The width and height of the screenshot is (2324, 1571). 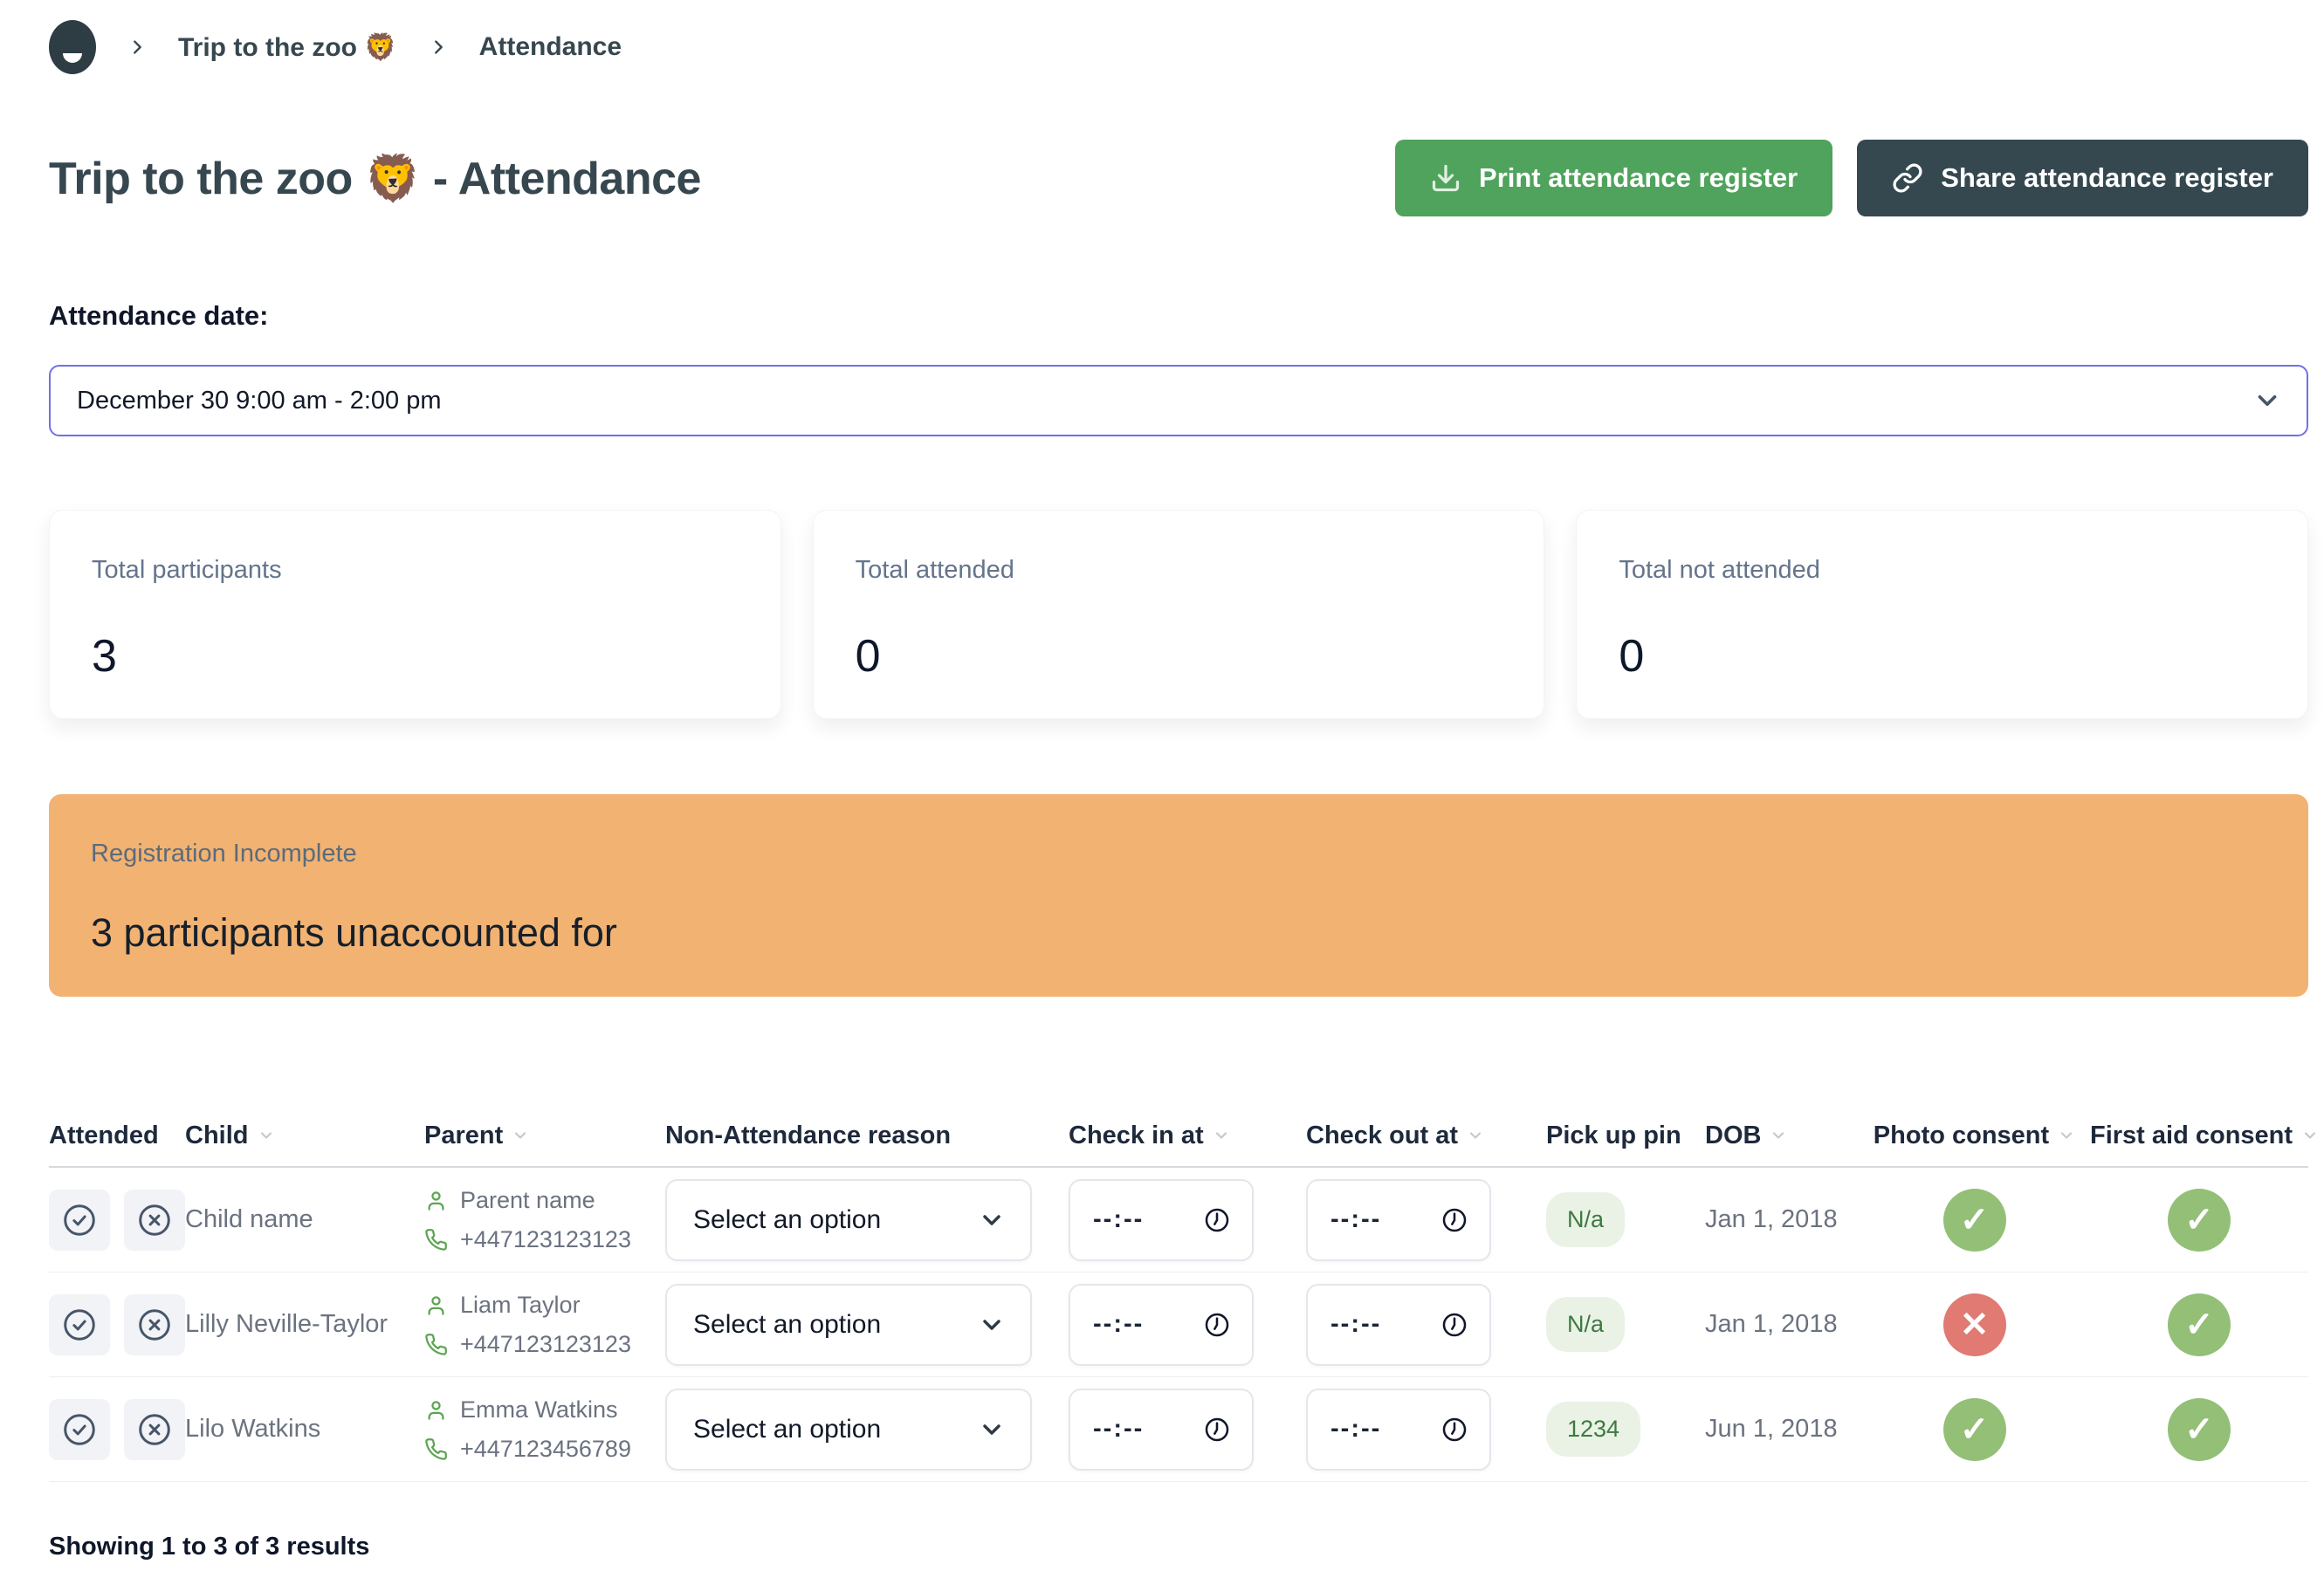 I want to click on child-name: Lilly Neville-Taylor, so click(x=286, y=1324).